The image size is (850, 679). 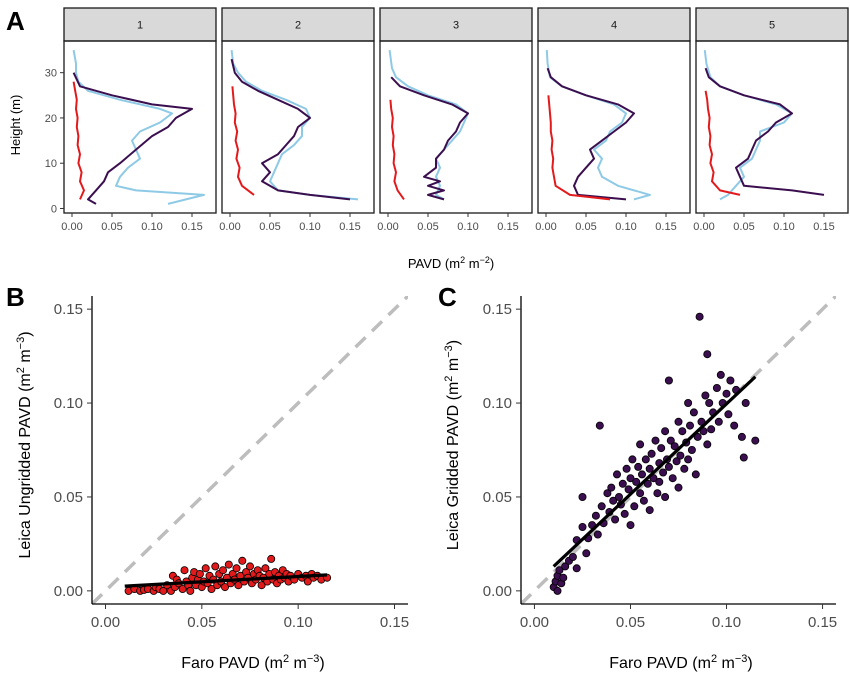 I want to click on facet-strip-label: 1, so click(x=140, y=26).